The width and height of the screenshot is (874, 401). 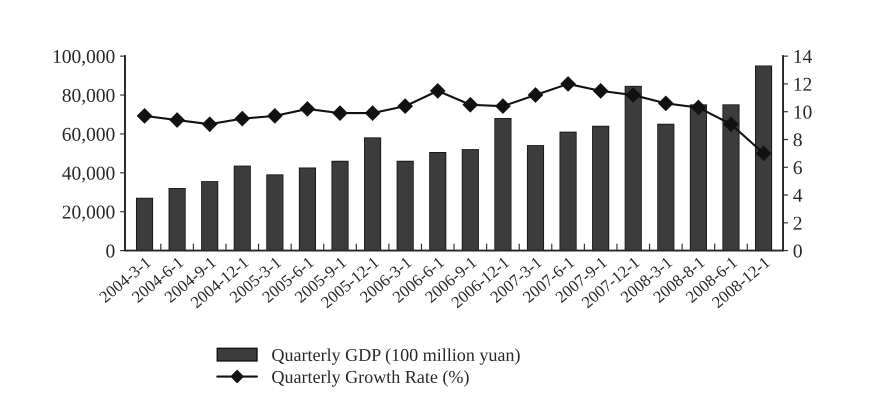 I want to click on y-tick-label: 80,000, so click(x=88, y=96).